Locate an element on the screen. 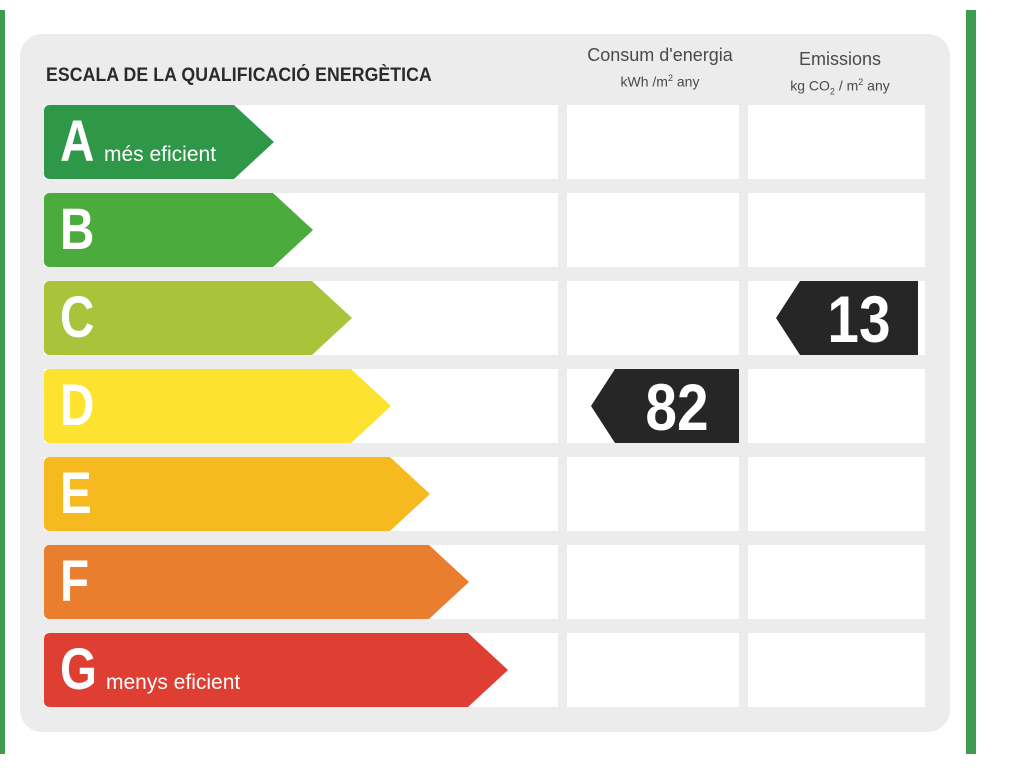 The image size is (1024, 768). band-cell: C is located at coordinates (301, 318).